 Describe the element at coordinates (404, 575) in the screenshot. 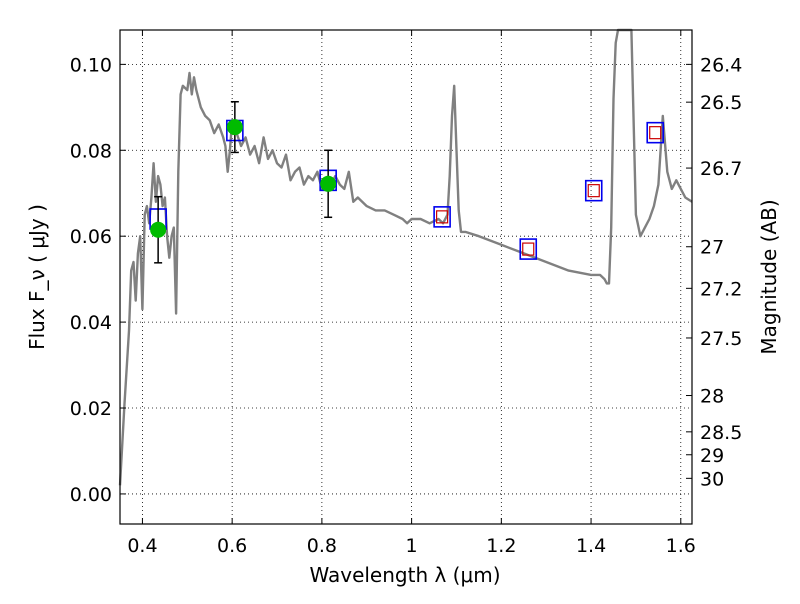

I see `x-axis-label: Wavelength λ (μm)` at that location.